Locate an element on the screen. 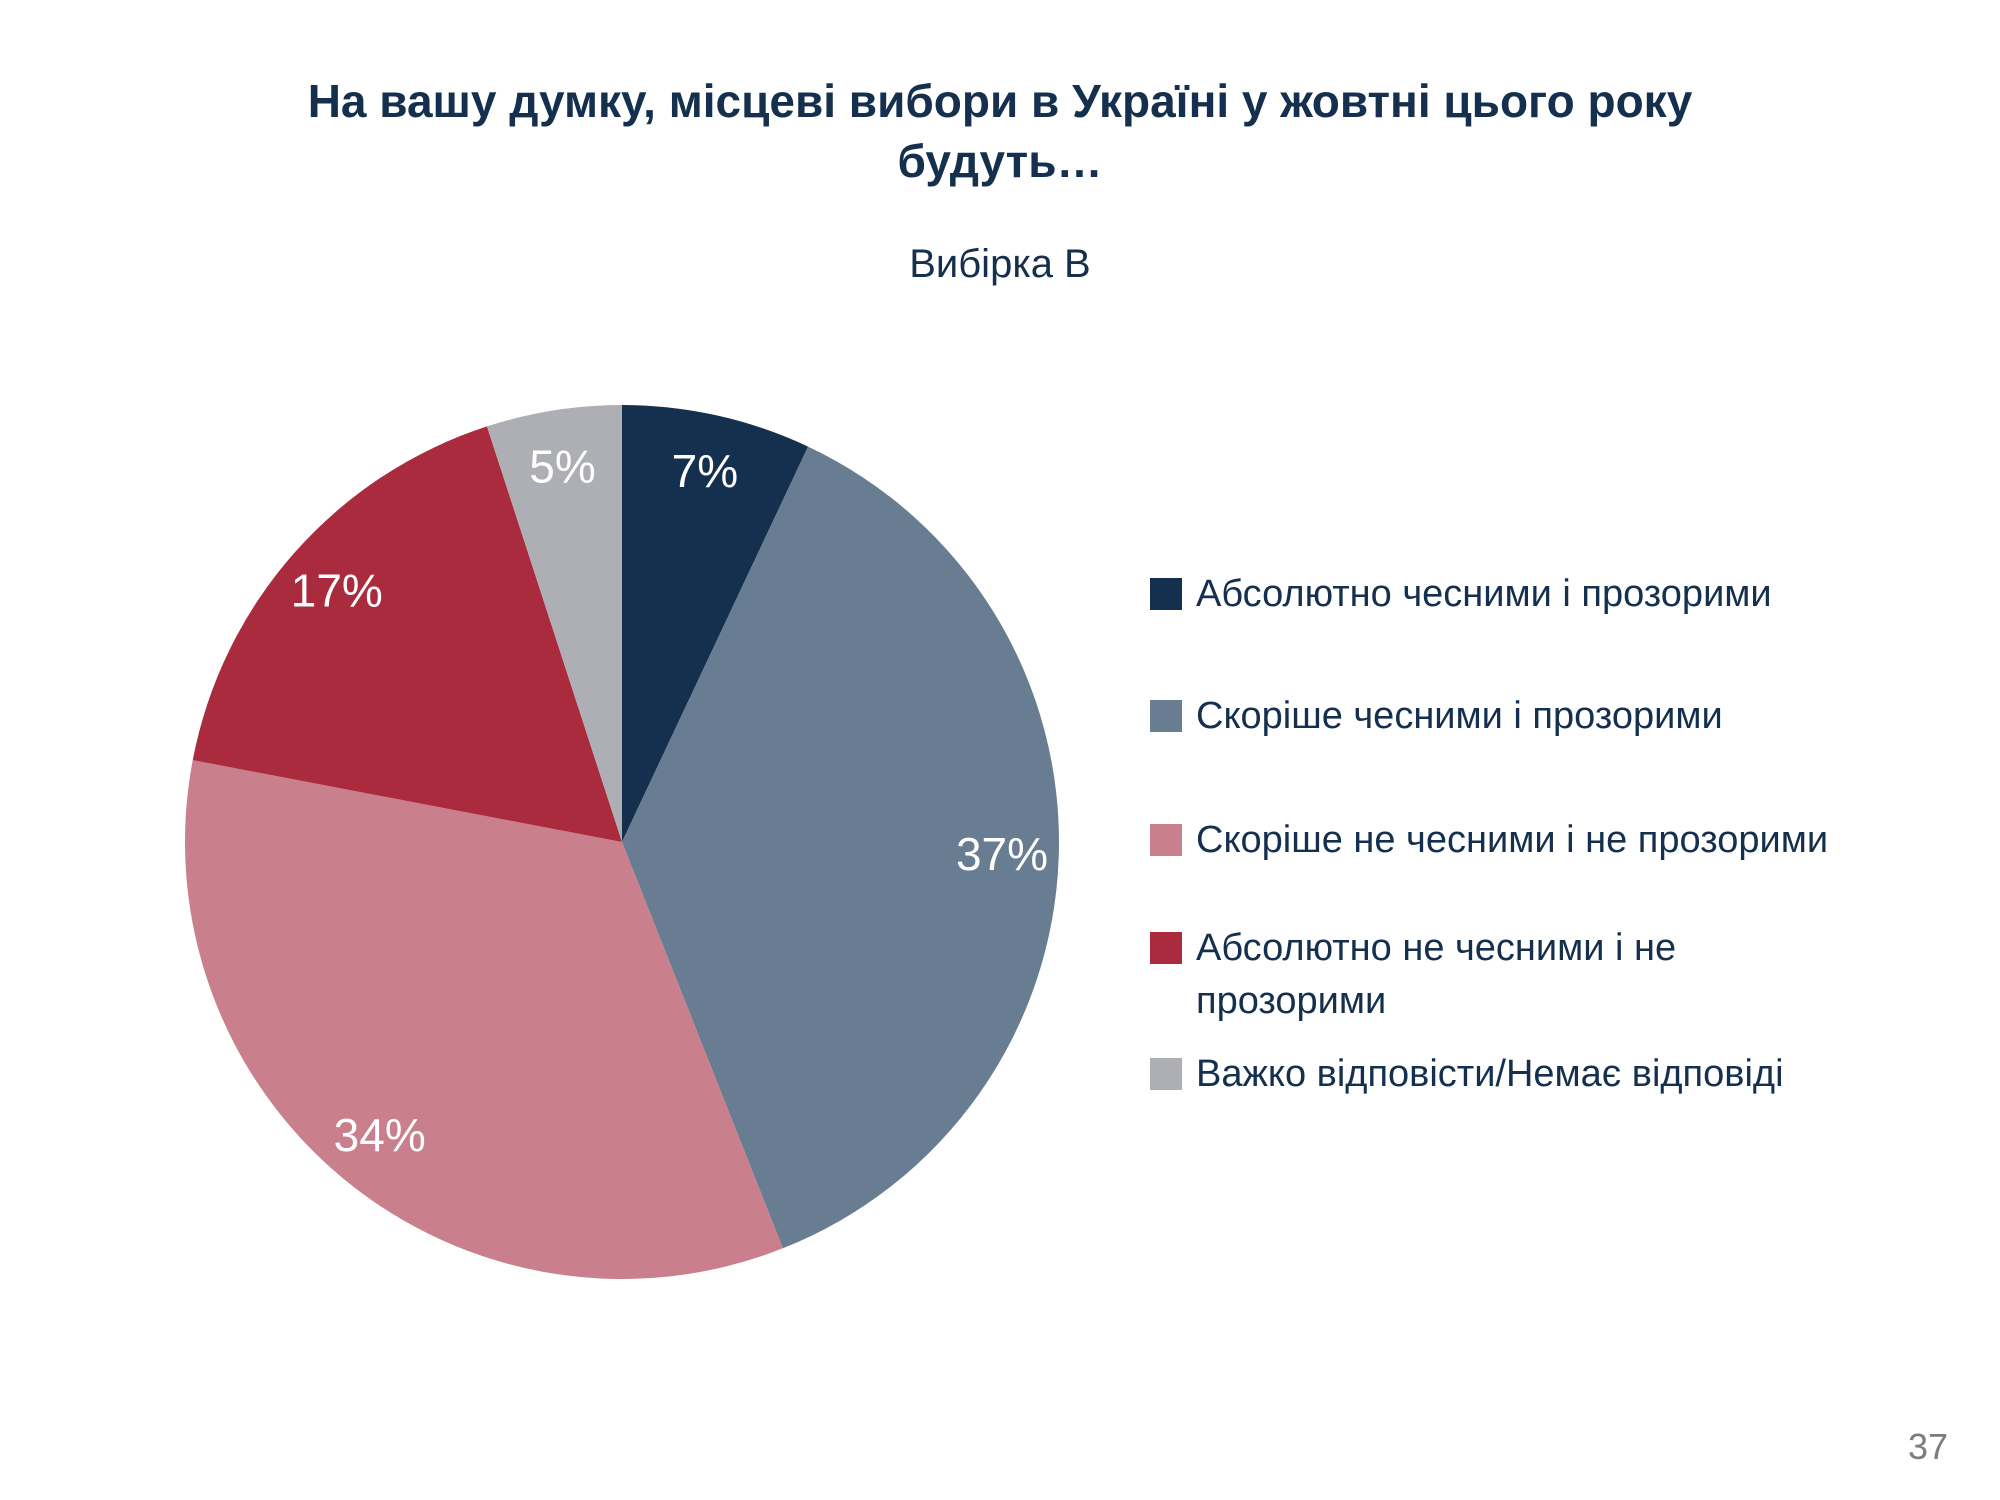  pie-slice-percent-label: 7% is located at coordinates (705, 471).